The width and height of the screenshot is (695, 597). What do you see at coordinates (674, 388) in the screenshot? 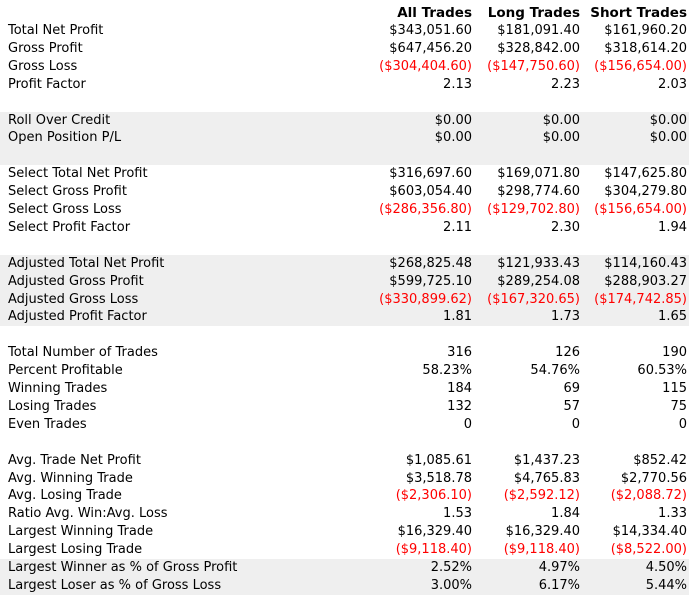
I see `stat-value-short-trades: 115` at bounding box center [674, 388].